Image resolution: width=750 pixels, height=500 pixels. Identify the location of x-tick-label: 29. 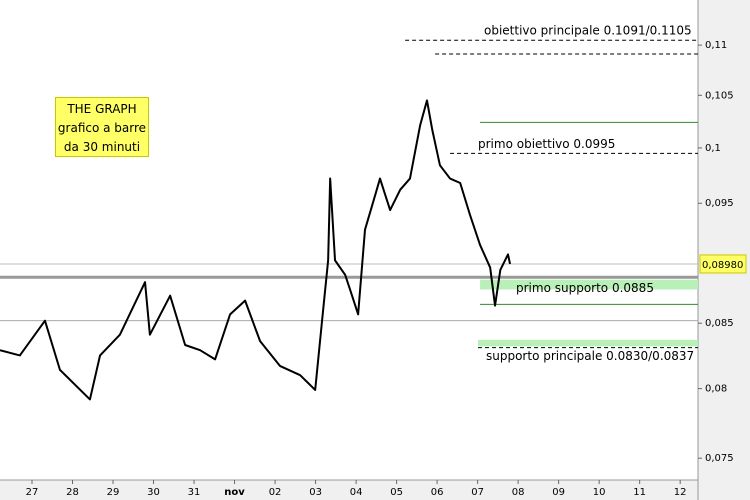
(113, 492).